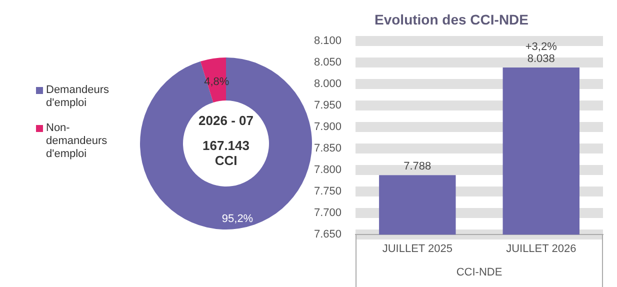 The image size is (617, 287). What do you see at coordinates (226, 120) in the screenshot?
I see `text: 2026 - 07` at bounding box center [226, 120].